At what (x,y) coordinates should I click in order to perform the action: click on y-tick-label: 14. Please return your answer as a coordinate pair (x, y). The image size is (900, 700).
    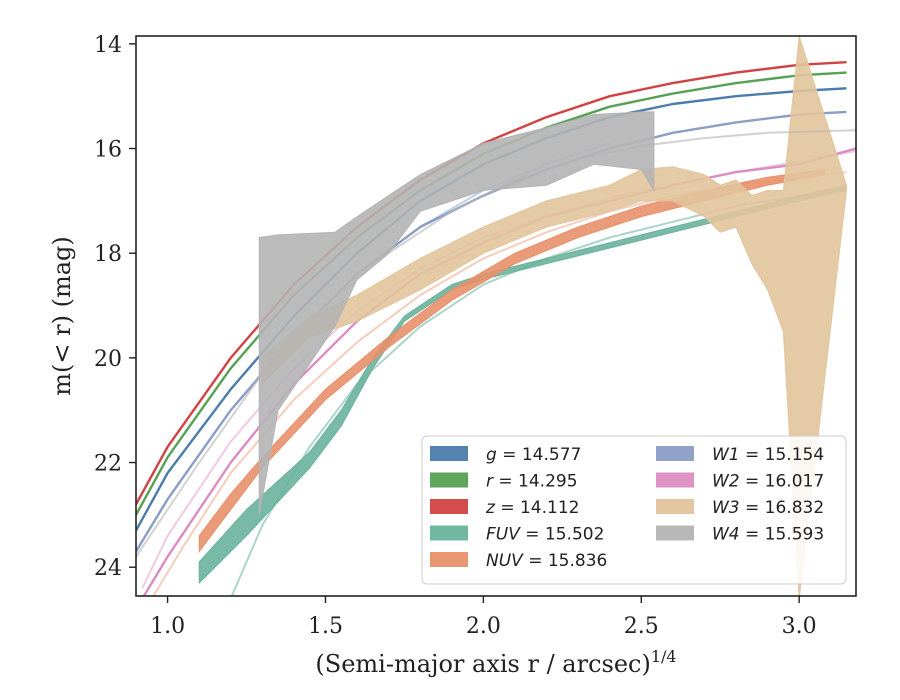
    Looking at the image, I should click on (108, 45).